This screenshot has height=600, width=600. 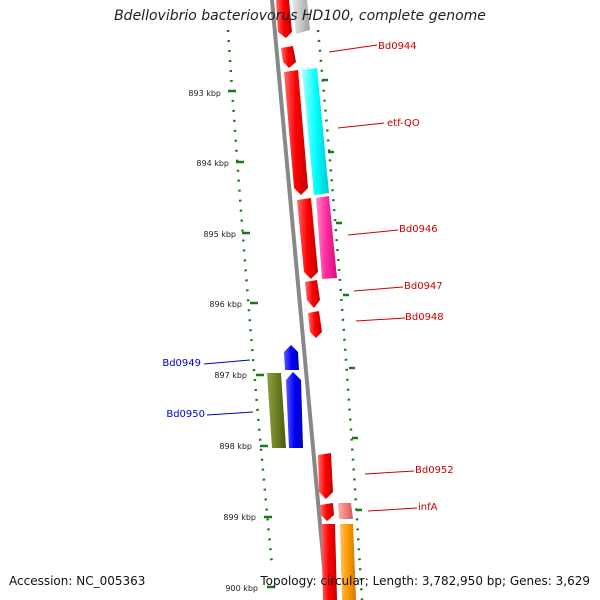 I want to click on gene-arrow-infa, so click(x=327, y=512).